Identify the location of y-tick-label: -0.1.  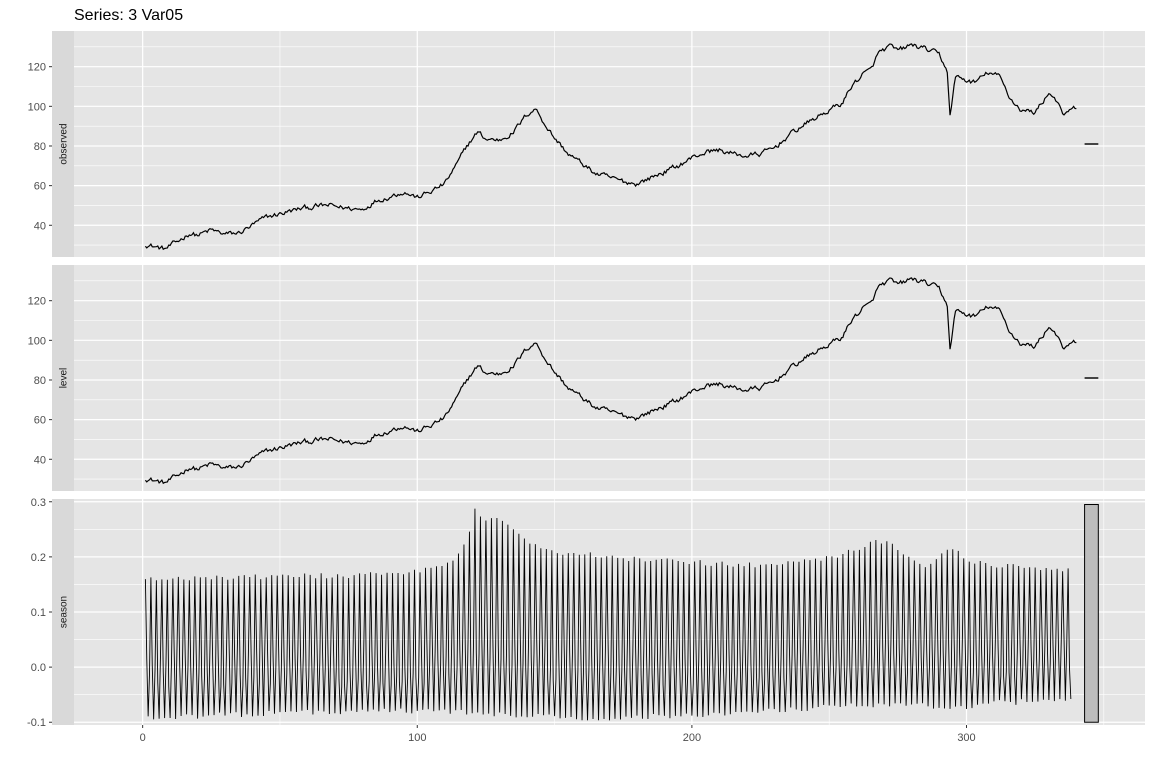
(36, 723).